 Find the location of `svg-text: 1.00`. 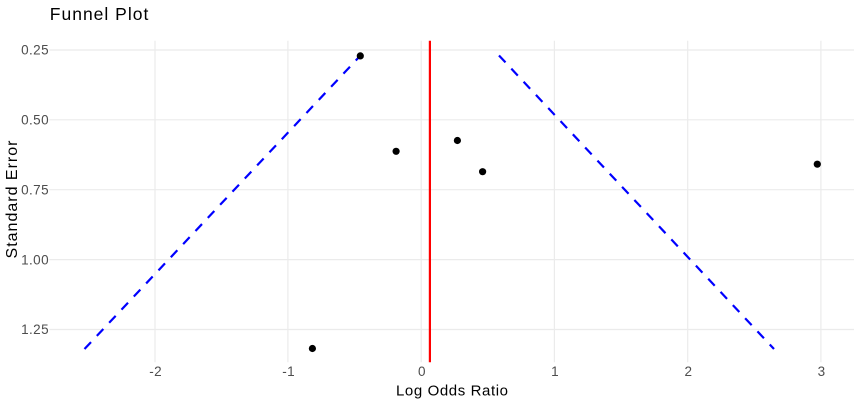

svg-text: 1.00 is located at coordinates (35, 259).